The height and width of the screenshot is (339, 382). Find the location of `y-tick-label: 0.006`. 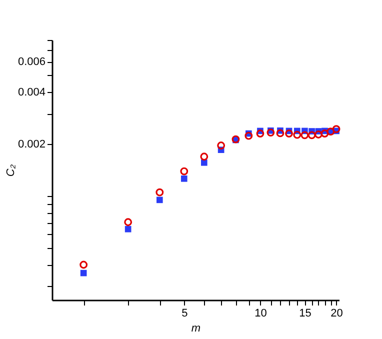

y-tick-label: 0.006 is located at coordinates (32, 62).